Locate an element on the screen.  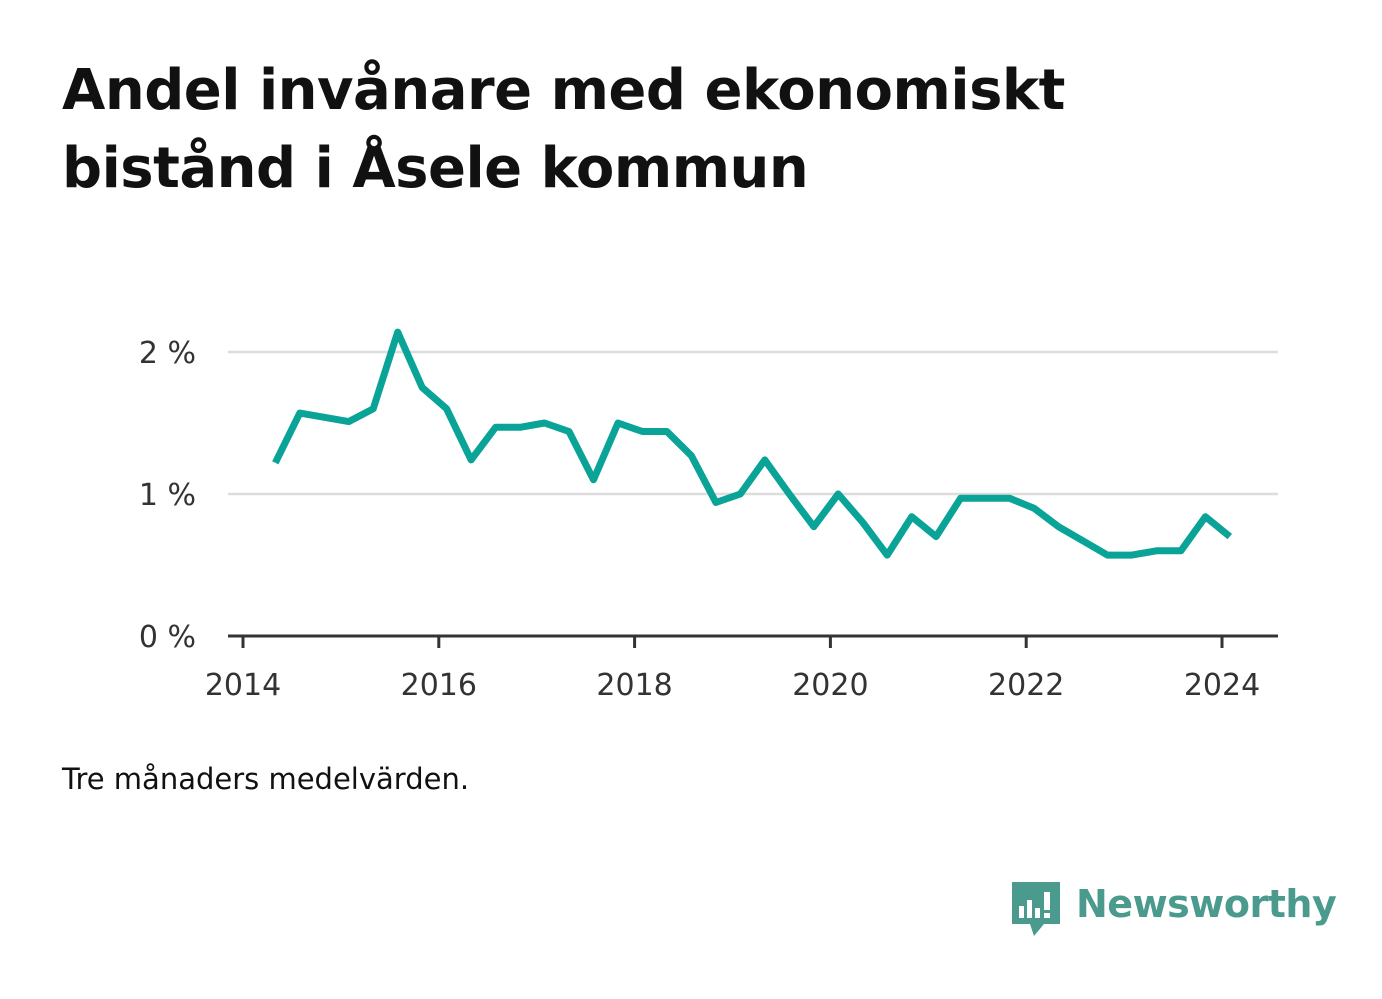
x-tick-label: 2014 is located at coordinates (243, 685).